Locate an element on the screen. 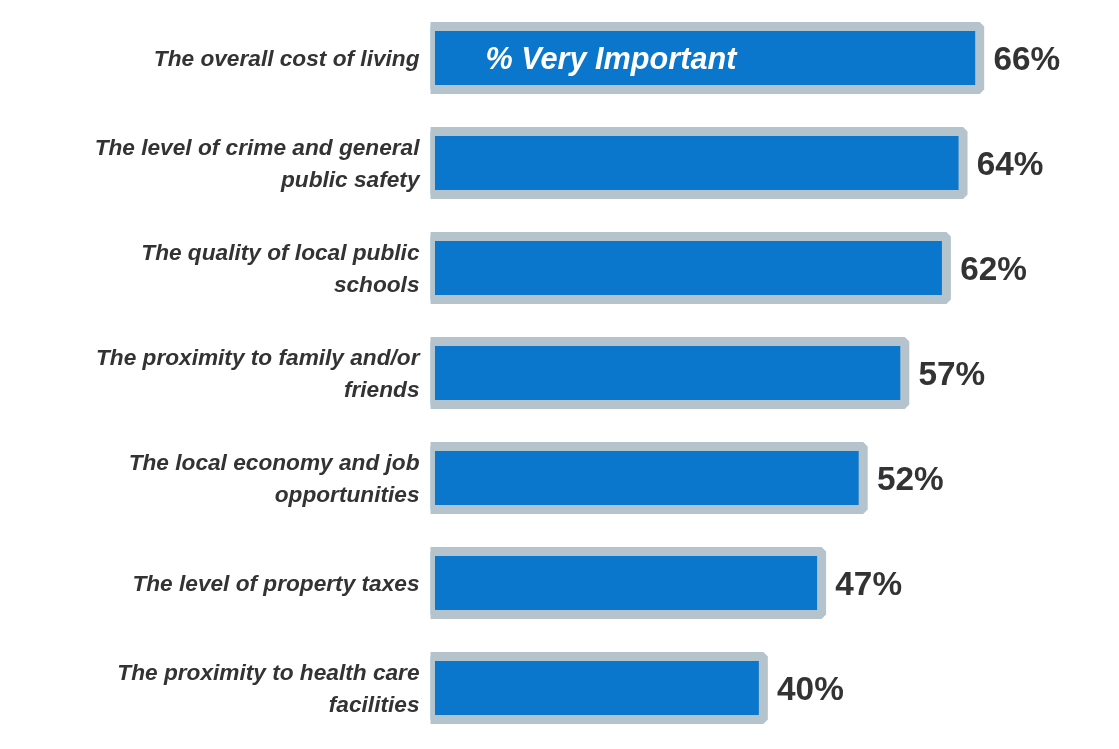 This screenshot has height=749, width=1119. series-label: % Very Important is located at coordinates (612, 58).